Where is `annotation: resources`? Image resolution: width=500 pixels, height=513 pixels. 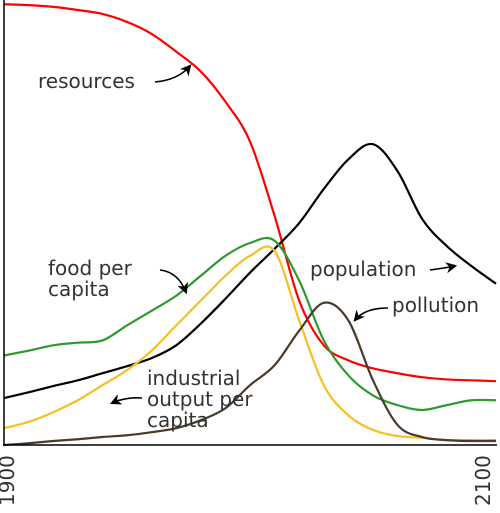 annotation: resources is located at coordinates (86, 81).